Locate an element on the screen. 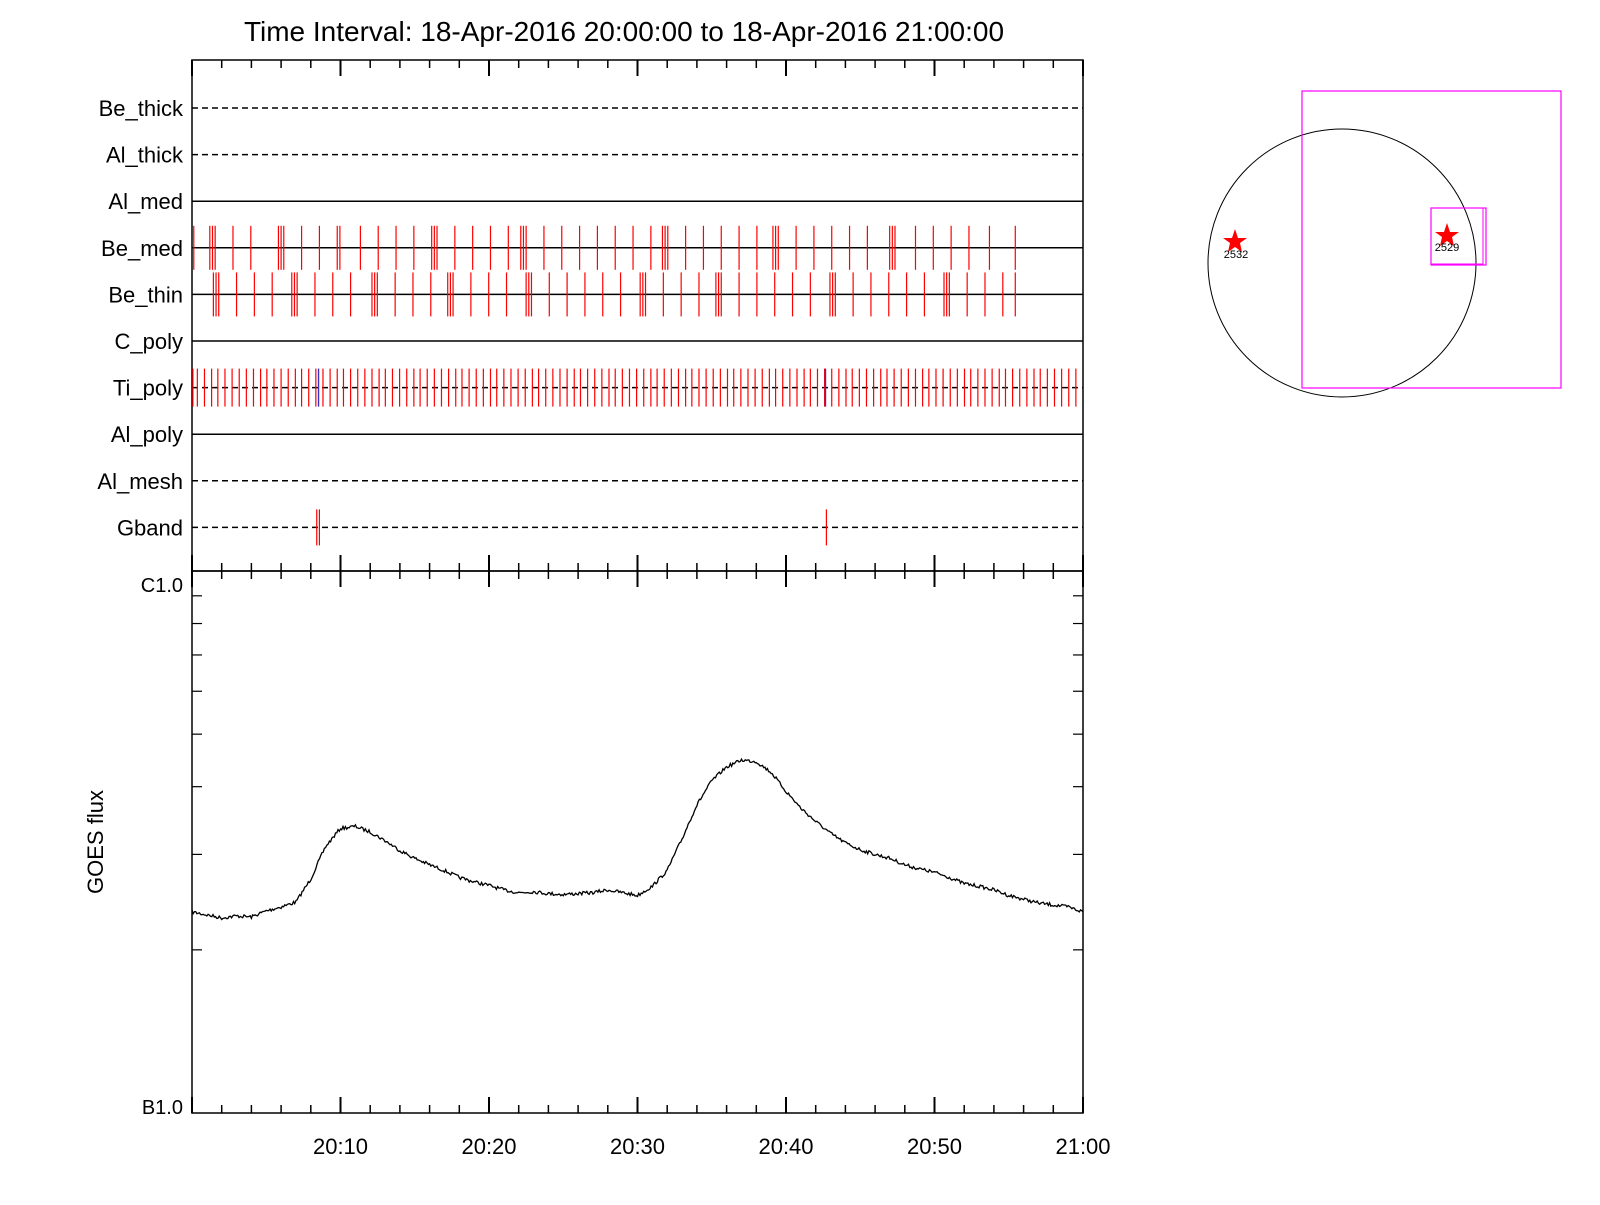 The height and width of the screenshot is (1205, 1600). xtick-label: 20:20 is located at coordinates (488, 1146).